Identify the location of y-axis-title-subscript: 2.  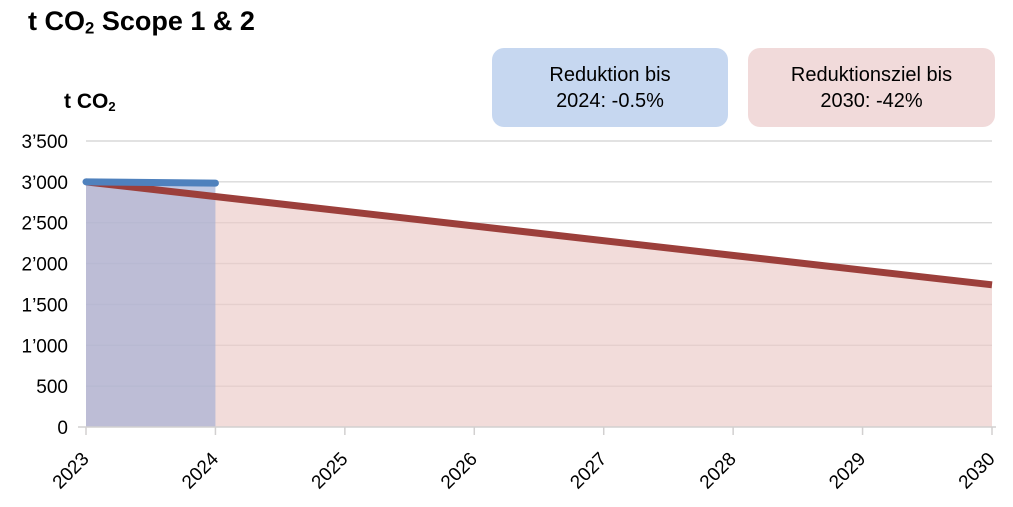
(112, 106).